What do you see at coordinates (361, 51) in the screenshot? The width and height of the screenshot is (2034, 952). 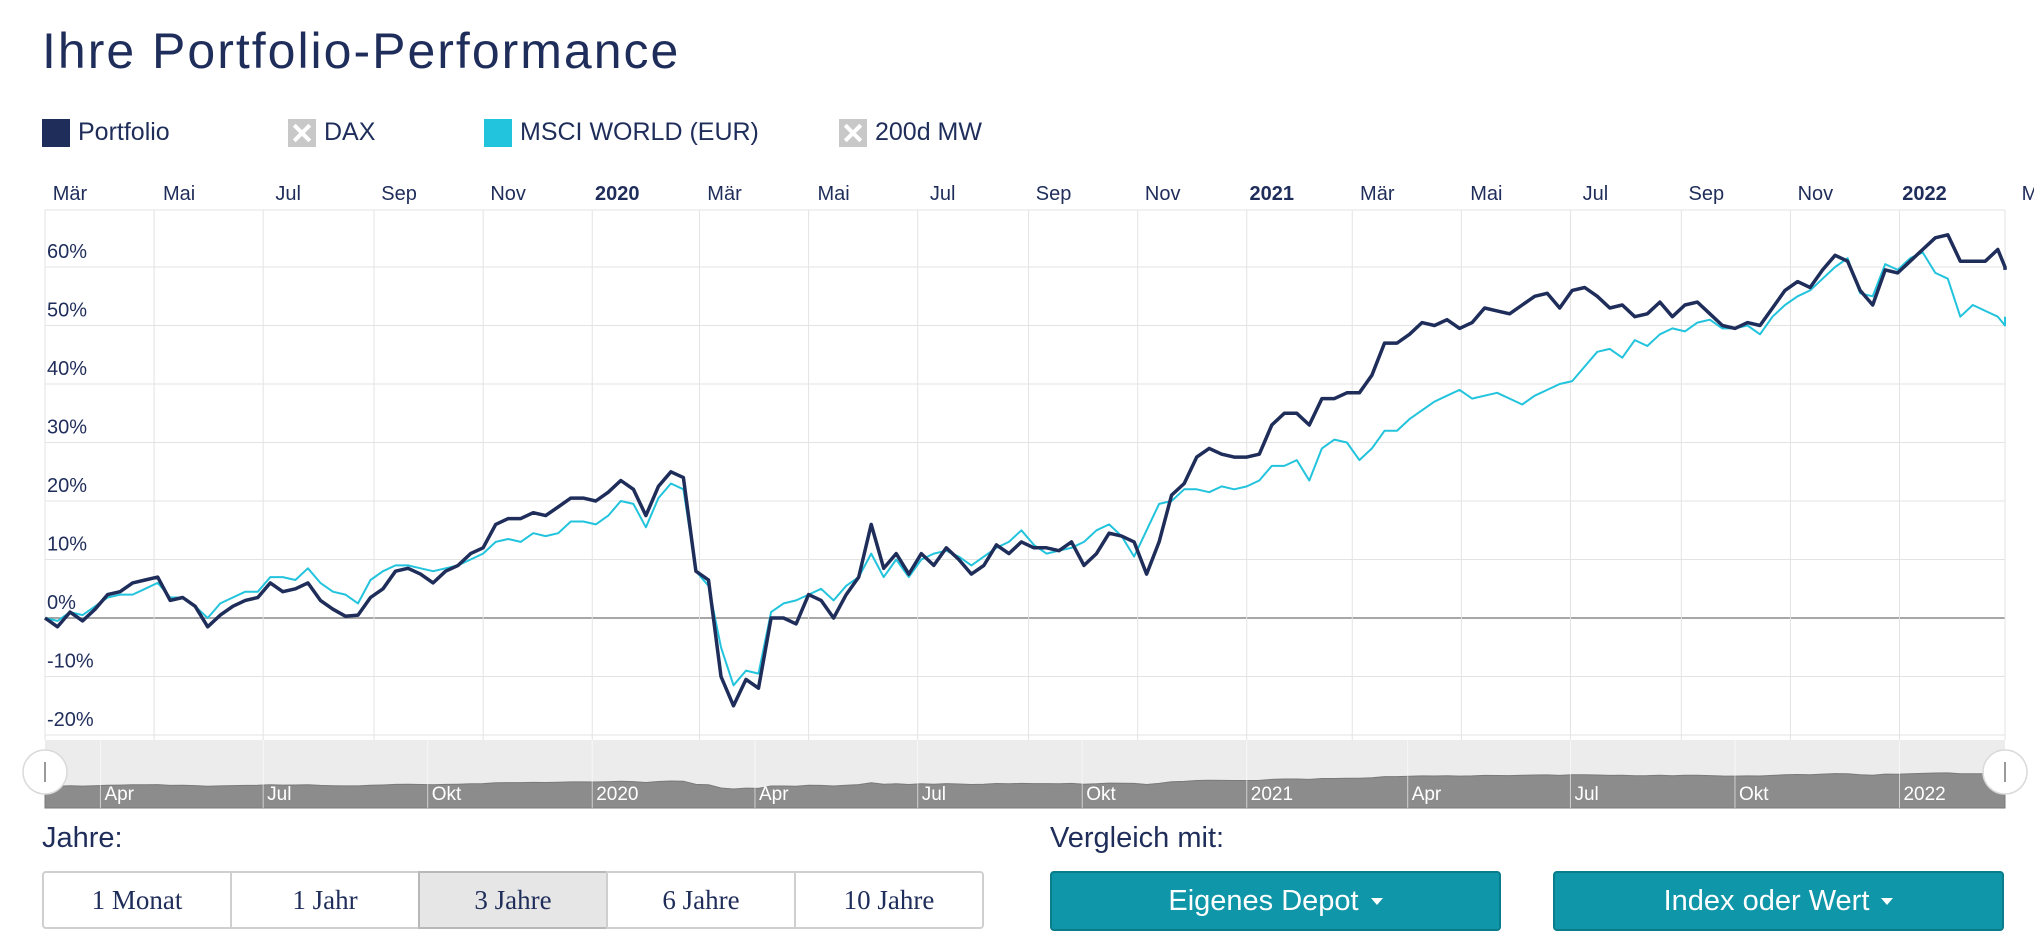 I see `page-title: Ihre Portfolio-Performance` at bounding box center [361, 51].